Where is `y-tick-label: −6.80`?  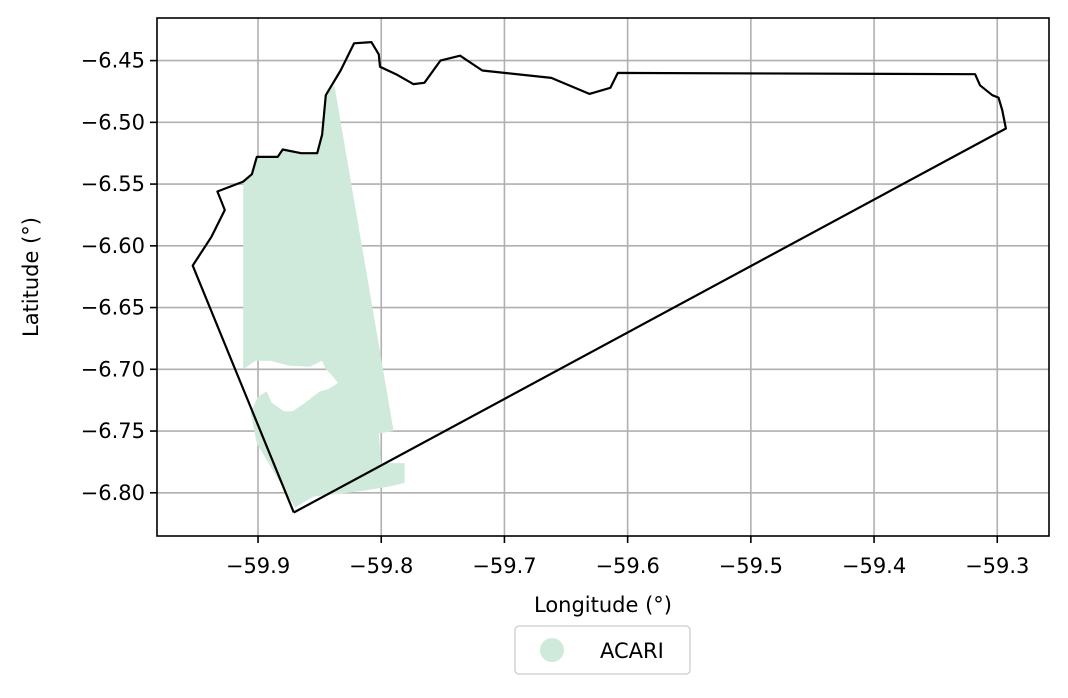 y-tick-label: −6.80 is located at coordinates (113, 493).